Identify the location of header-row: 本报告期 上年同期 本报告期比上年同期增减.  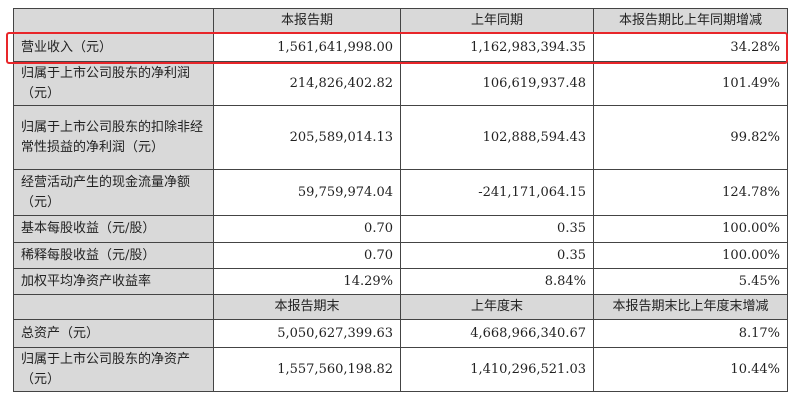
(400, 21).